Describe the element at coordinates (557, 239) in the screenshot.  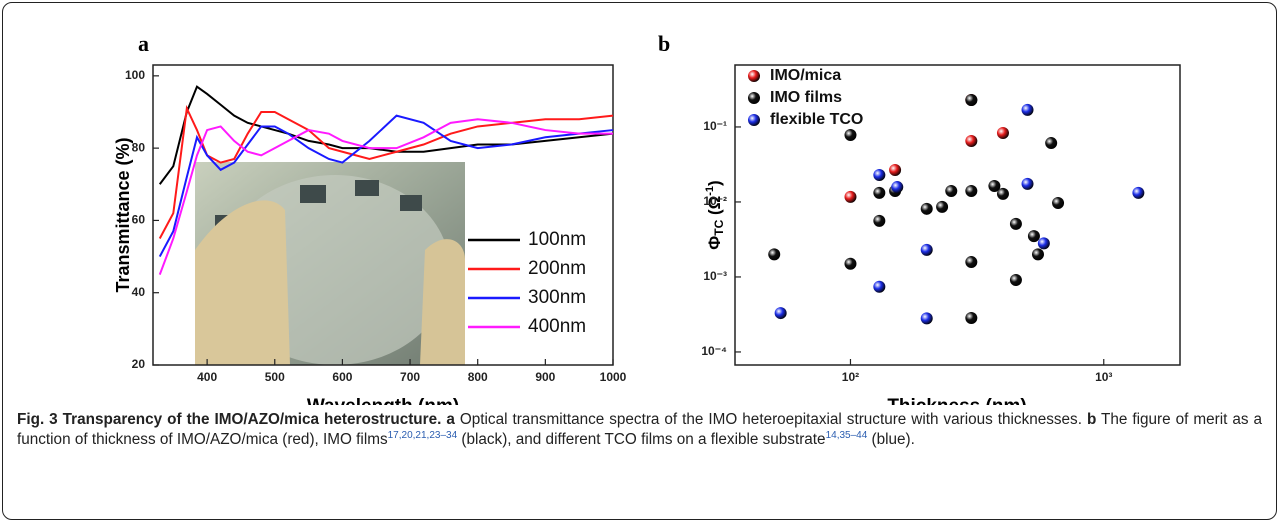
I see `legend-label: 100nm` at that location.